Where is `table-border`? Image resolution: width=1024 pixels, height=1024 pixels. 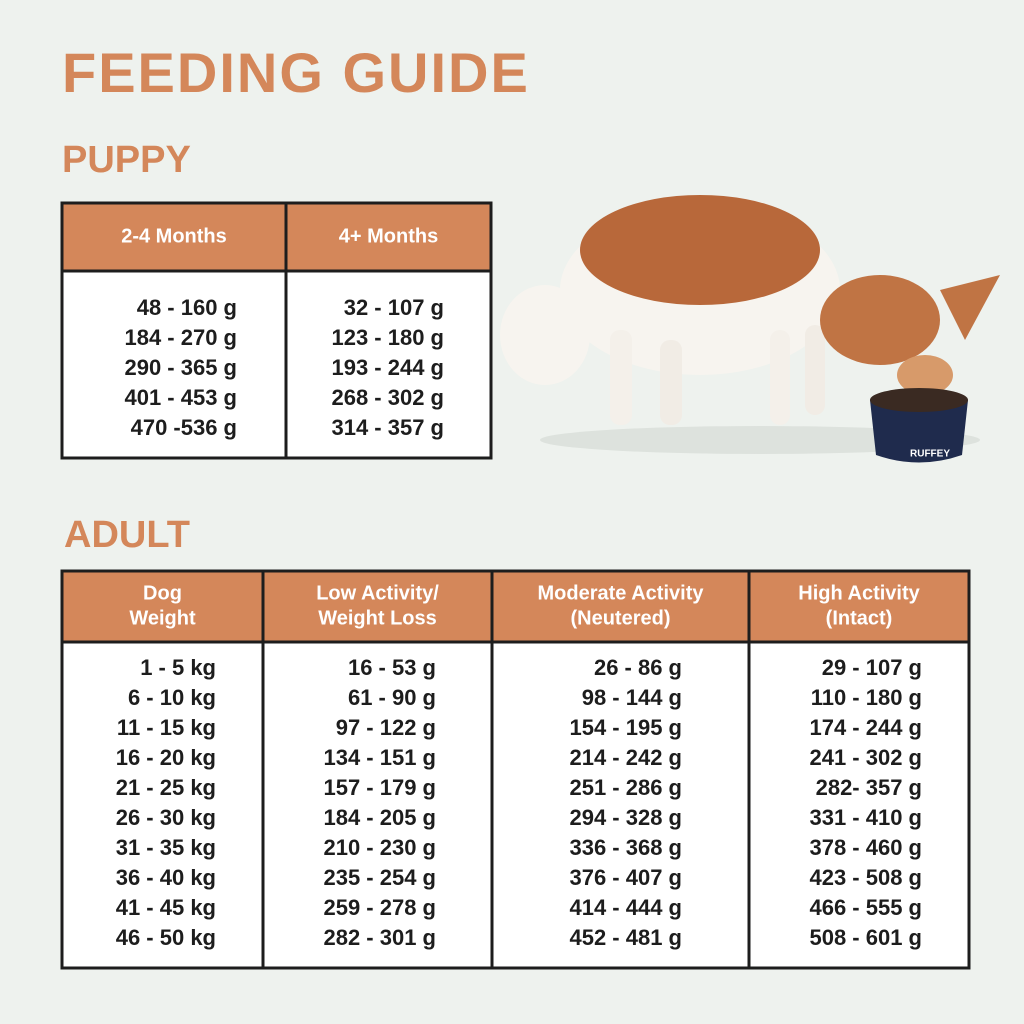
table-border is located at coordinates (276, 330).